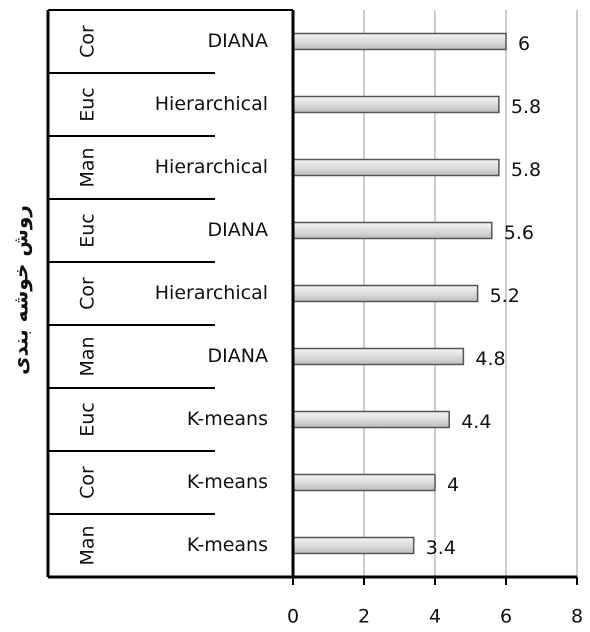 The image size is (590, 632). What do you see at coordinates (293, 617) in the screenshot?
I see `x-tick-label: 0` at bounding box center [293, 617].